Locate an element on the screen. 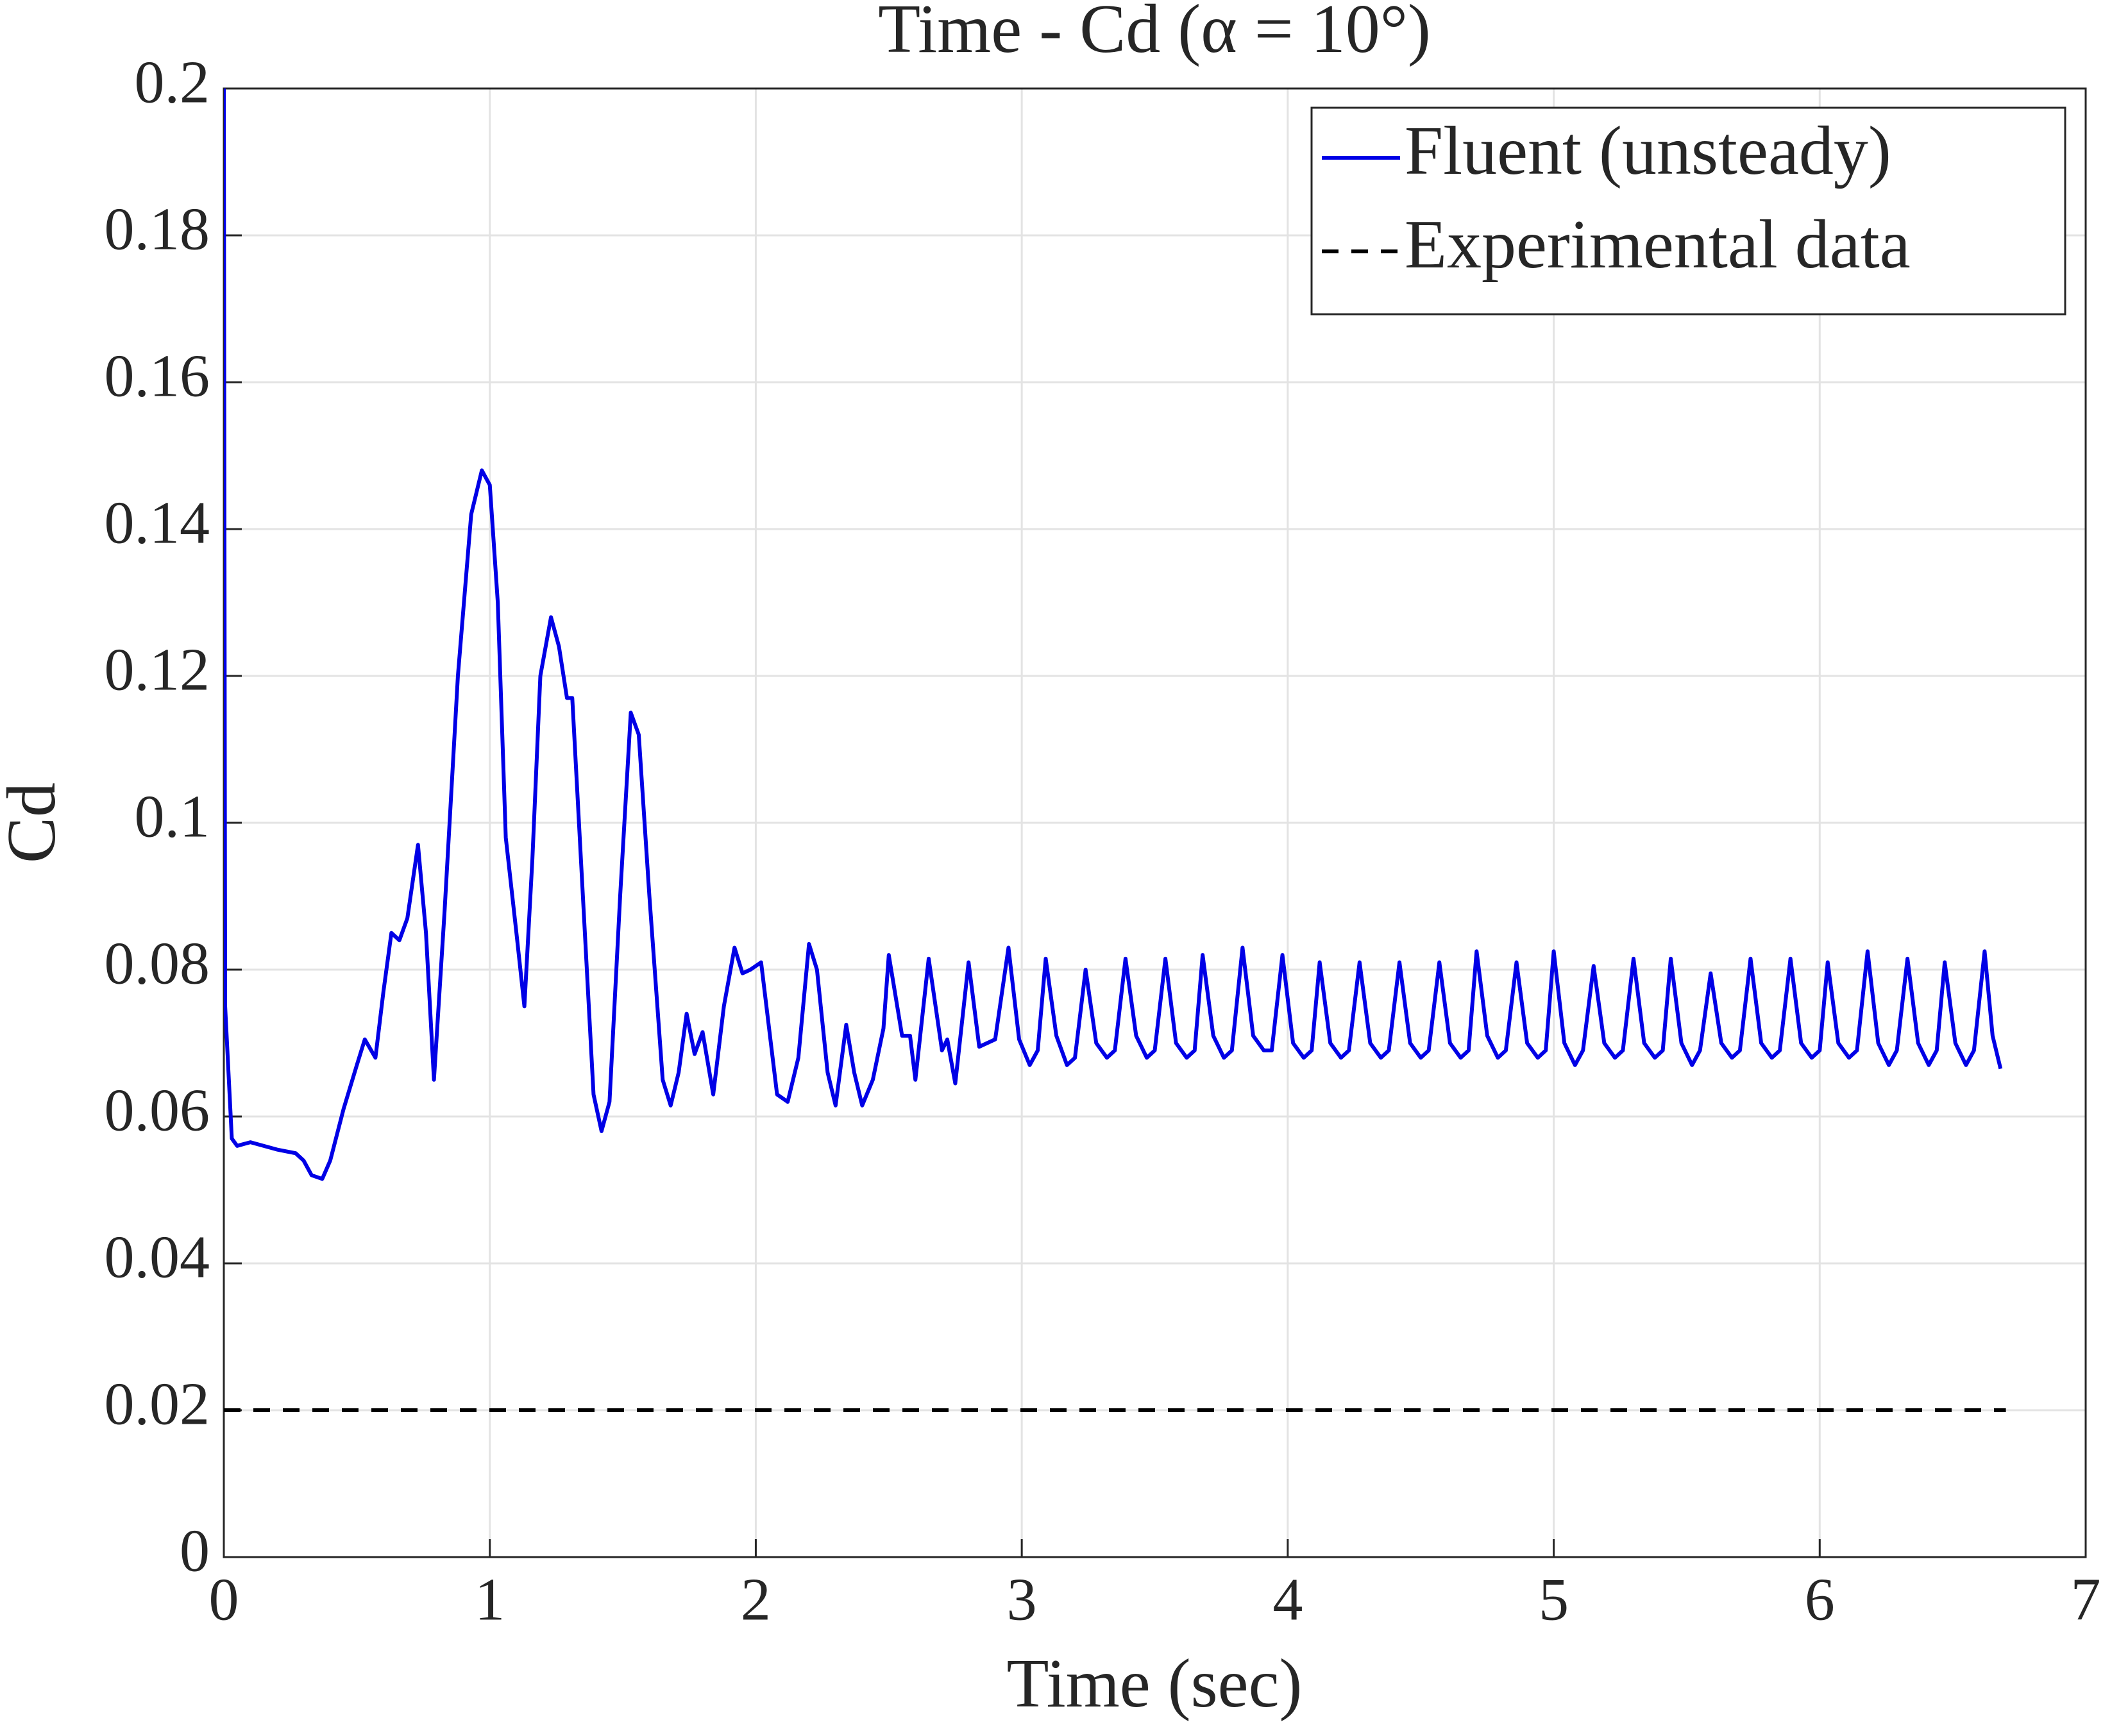 This screenshot has width=2103, height=1736. x-tick-label: 3 is located at coordinates (1022, 1600).